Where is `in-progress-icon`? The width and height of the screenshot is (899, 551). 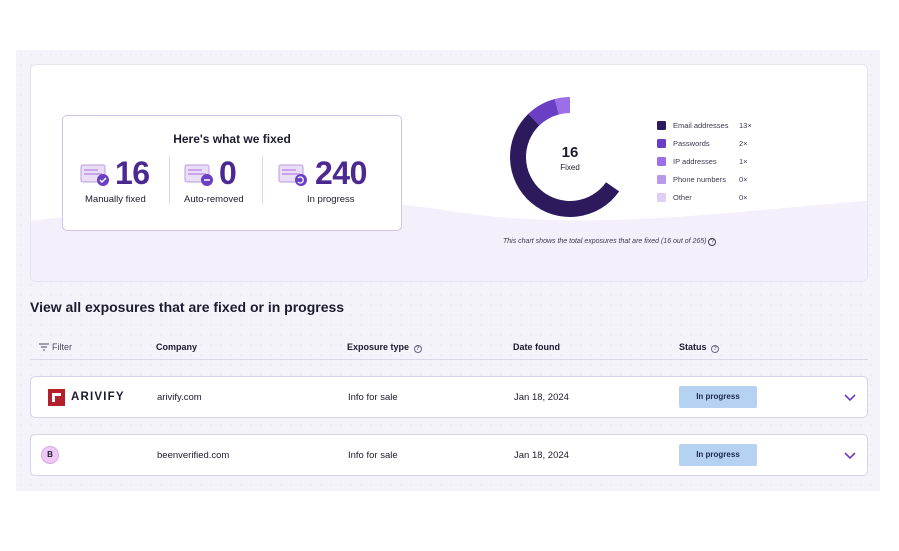
in-progress-icon is located at coordinates (292, 175).